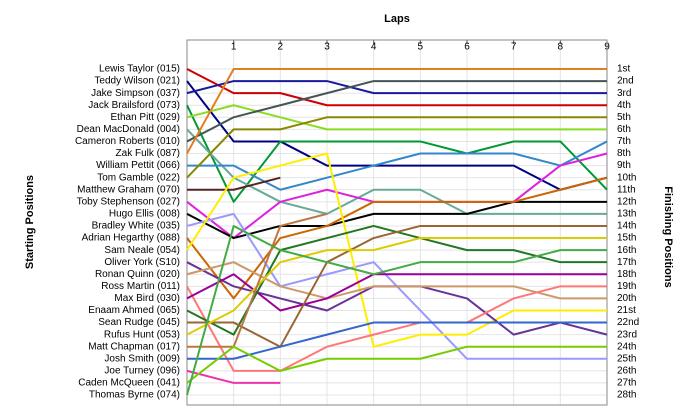 Image resolution: width=700 pixels, height=420 pixels. Describe the element at coordinates (139, 69) in the screenshot. I see `driver-label: Lewis Taylor (015)` at that location.